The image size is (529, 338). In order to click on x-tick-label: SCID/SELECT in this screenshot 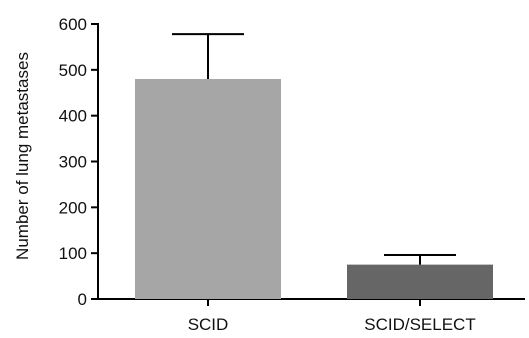, I will do `click(419, 324)`.